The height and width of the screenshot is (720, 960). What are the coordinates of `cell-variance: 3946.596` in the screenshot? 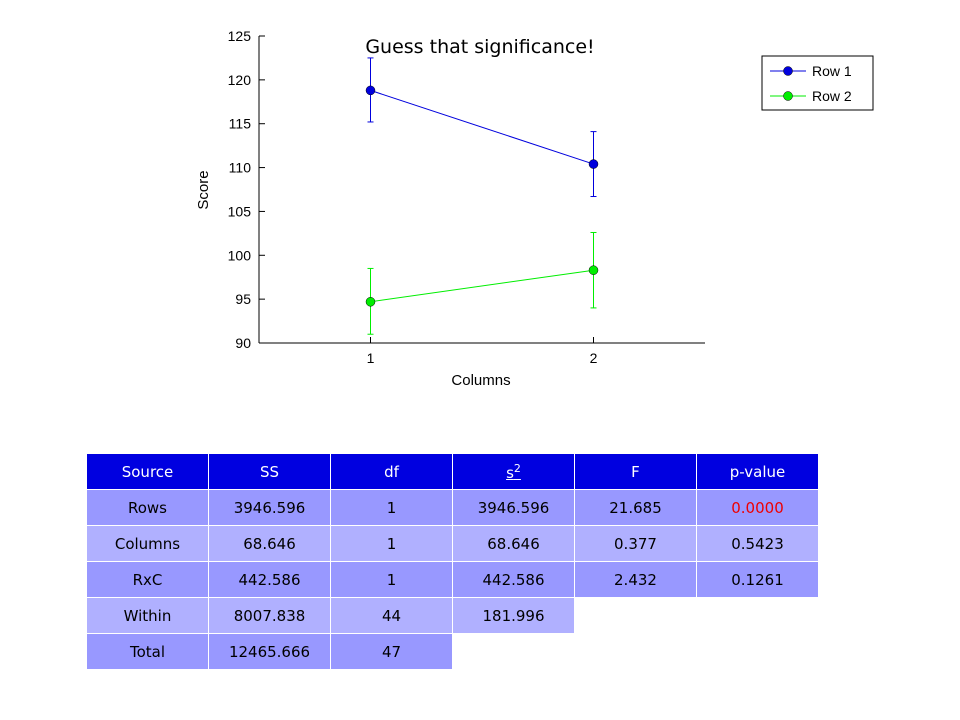 It's located at (513, 507).